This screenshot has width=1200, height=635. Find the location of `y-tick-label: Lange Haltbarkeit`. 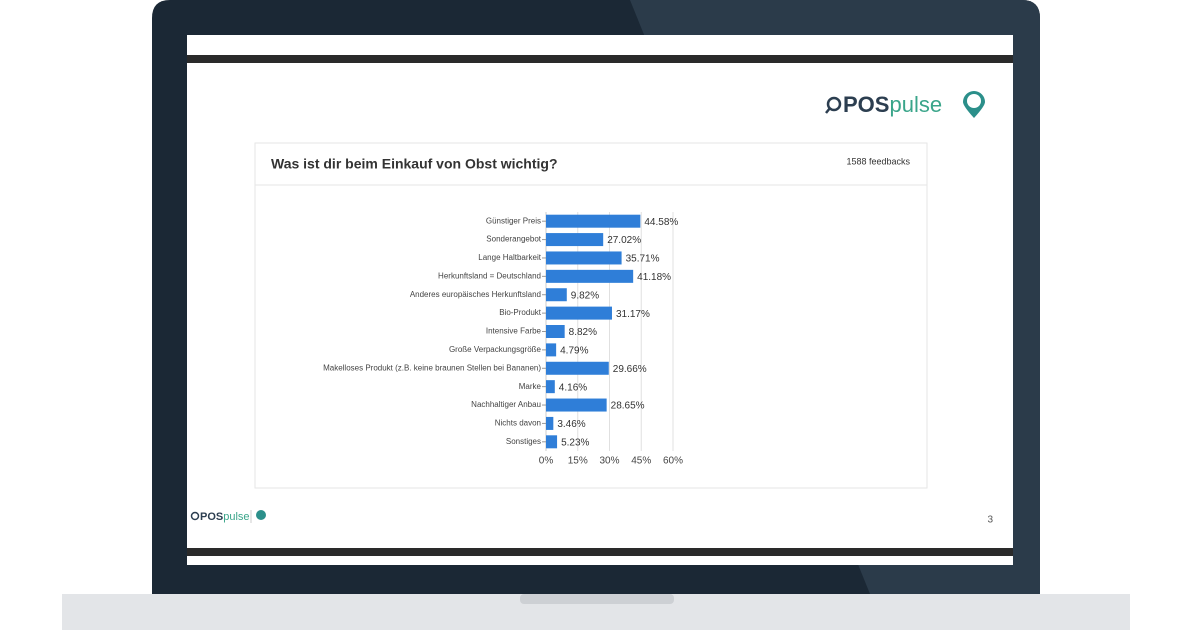

y-tick-label: Lange Haltbarkeit is located at coordinates (509, 257).